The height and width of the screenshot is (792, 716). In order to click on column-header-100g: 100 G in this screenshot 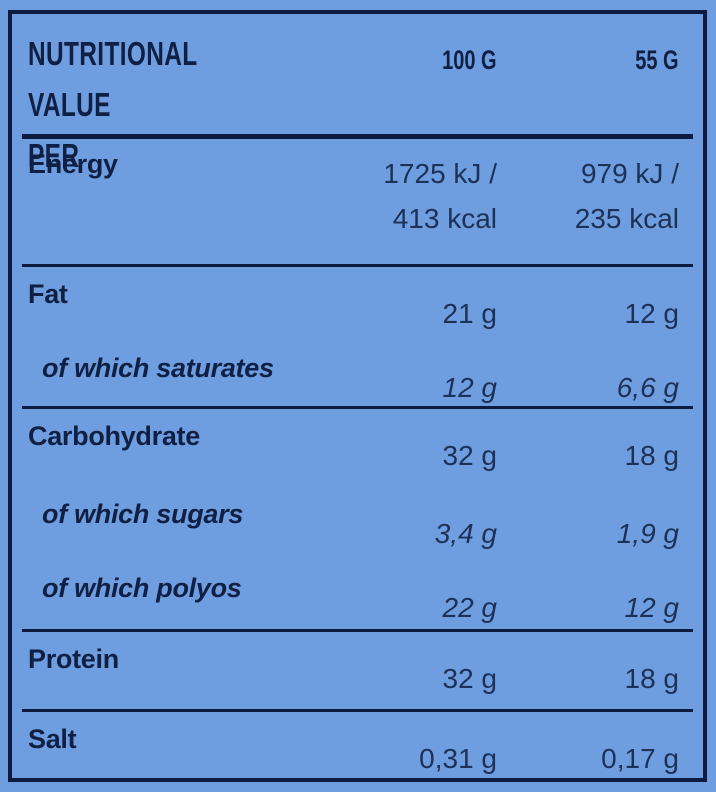, I will do `click(469, 60)`.